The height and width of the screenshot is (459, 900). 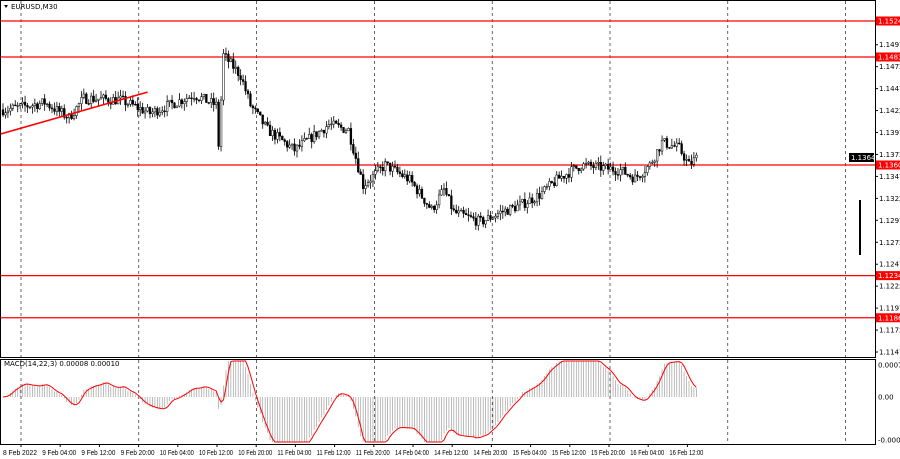 What do you see at coordinates (31, 7) in the screenshot?
I see `symbol-title: EURUSD,M30` at bounding box center [31, 7].